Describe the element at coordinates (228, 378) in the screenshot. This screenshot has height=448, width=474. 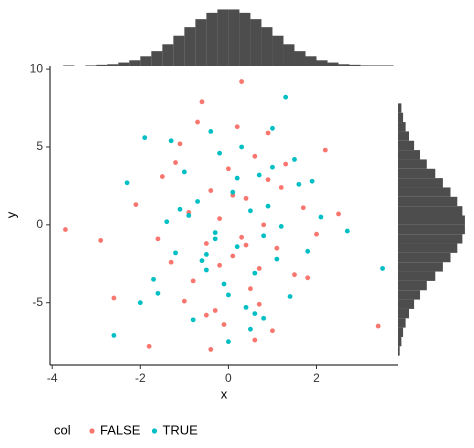
I see `x-tick-label: 0` at that location.